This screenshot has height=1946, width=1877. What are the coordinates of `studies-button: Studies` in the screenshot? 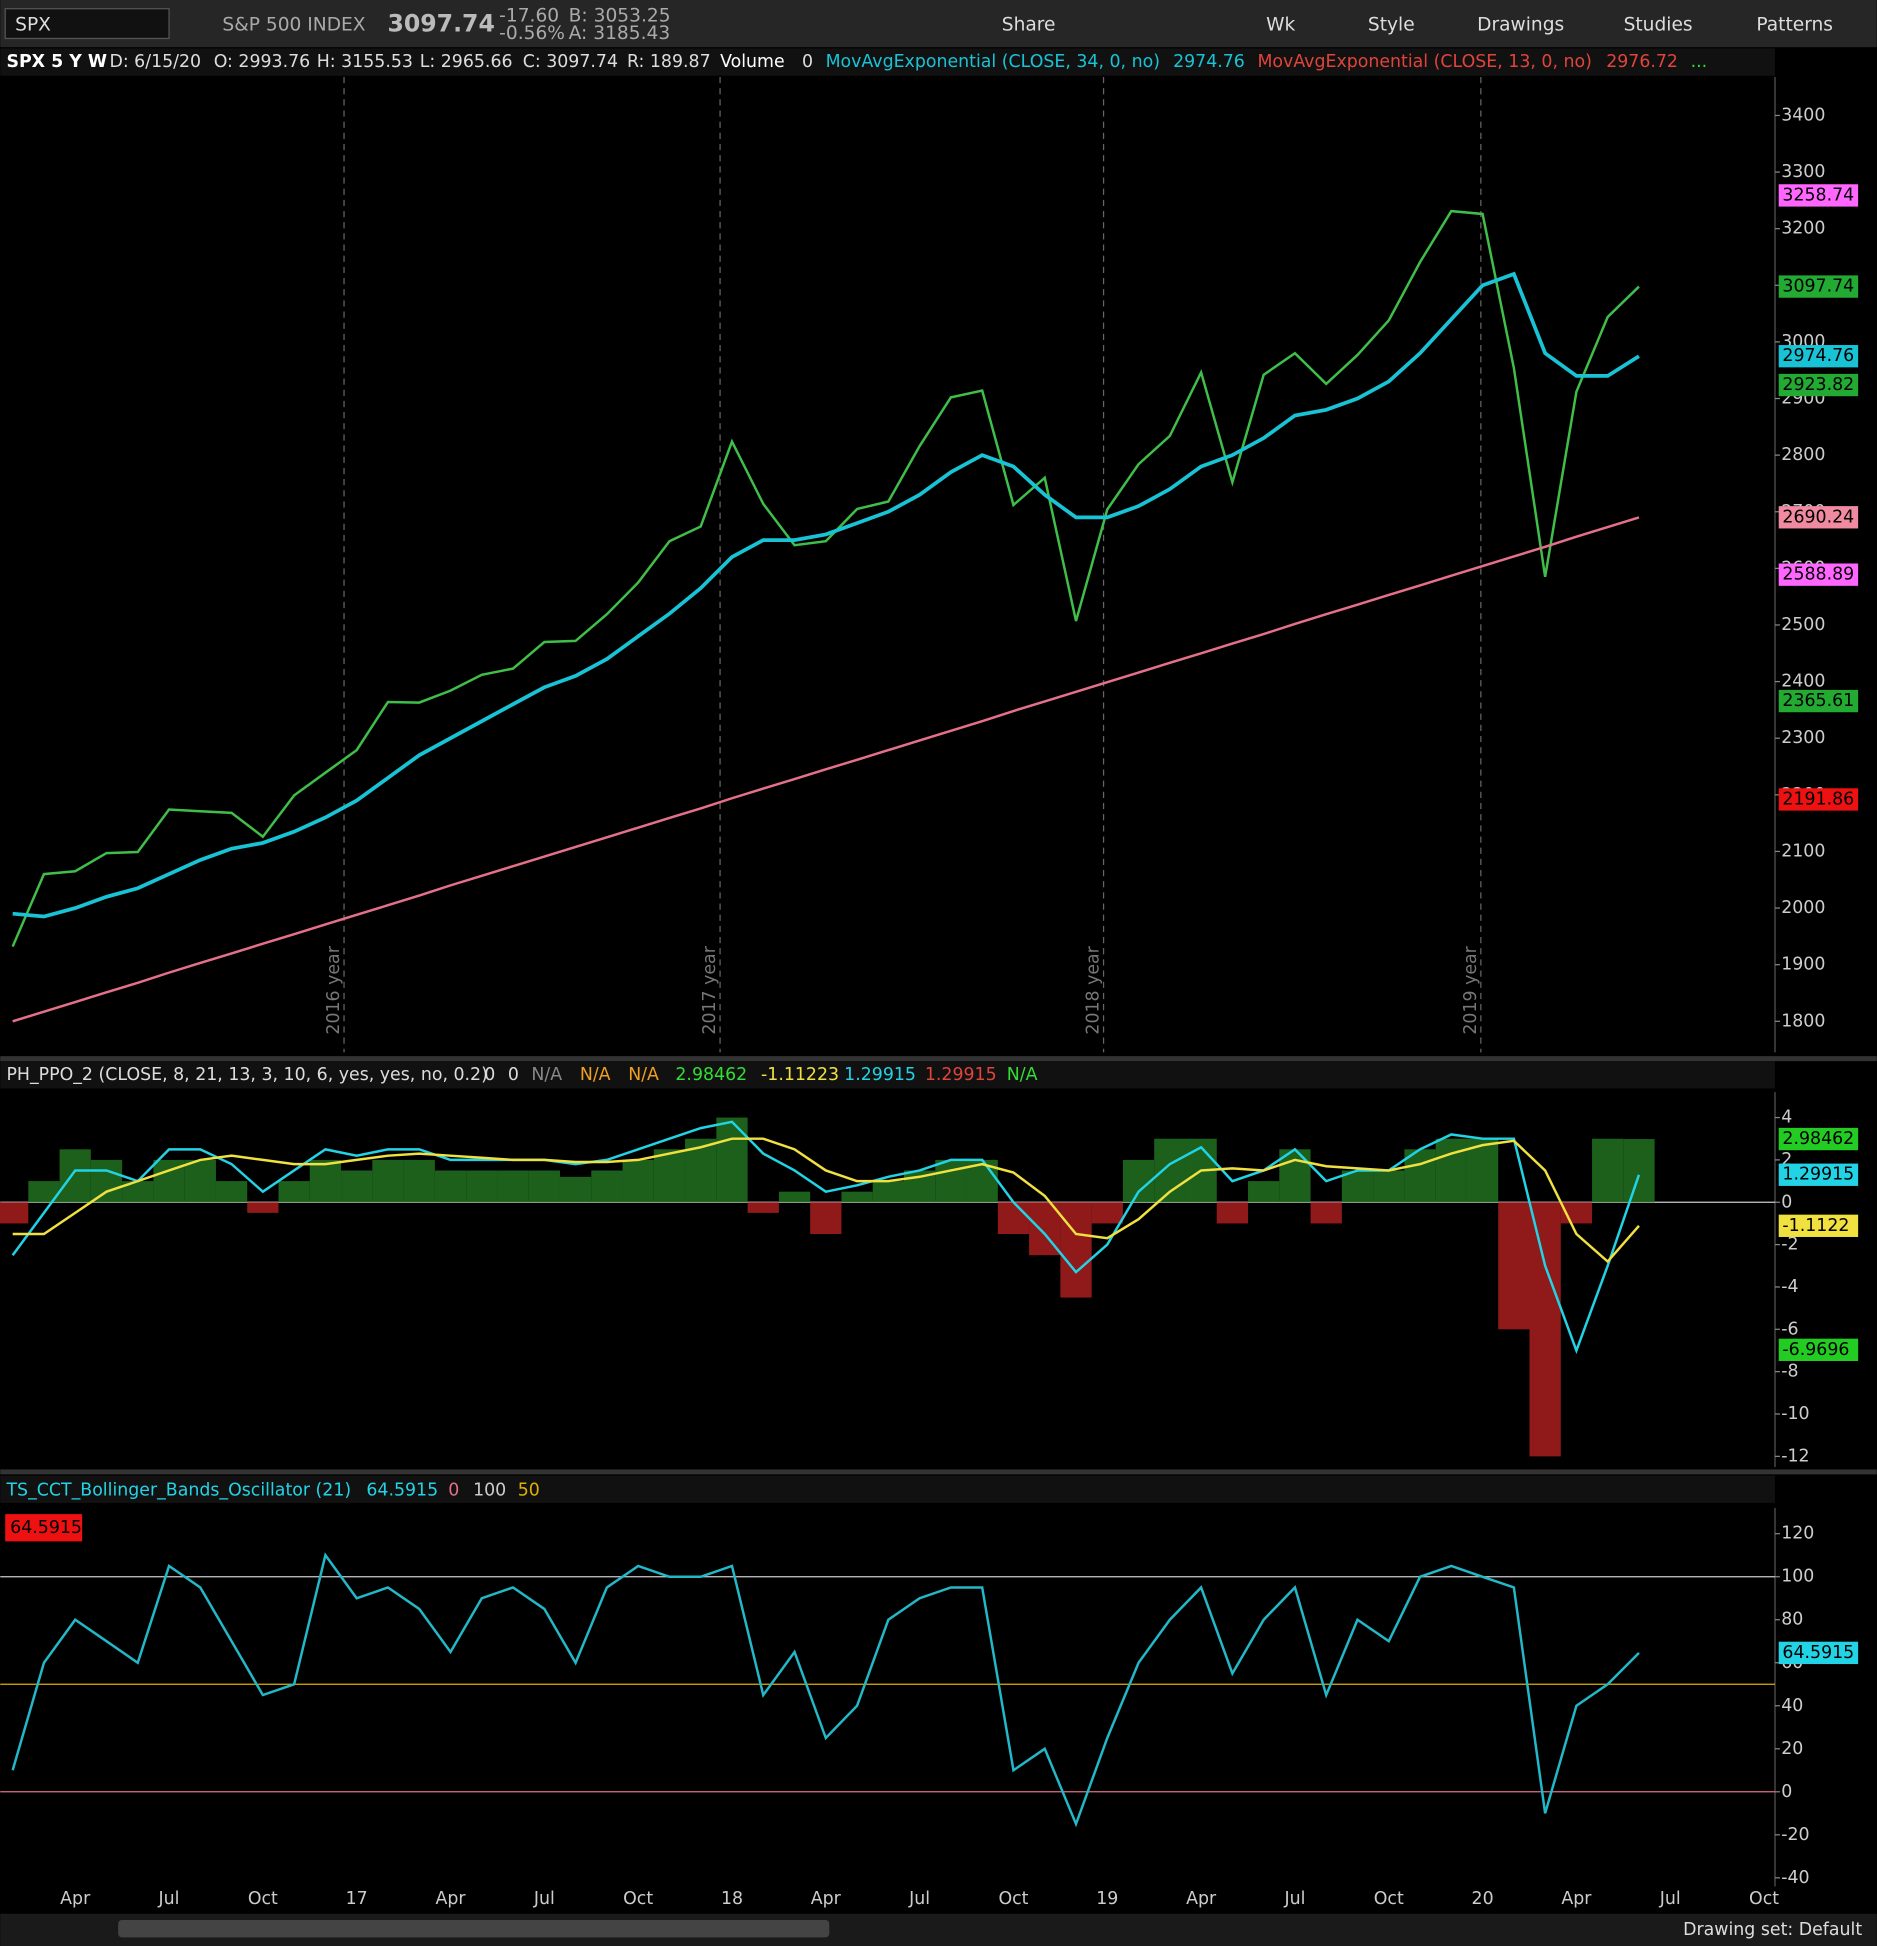 It's located at (1658, 24).